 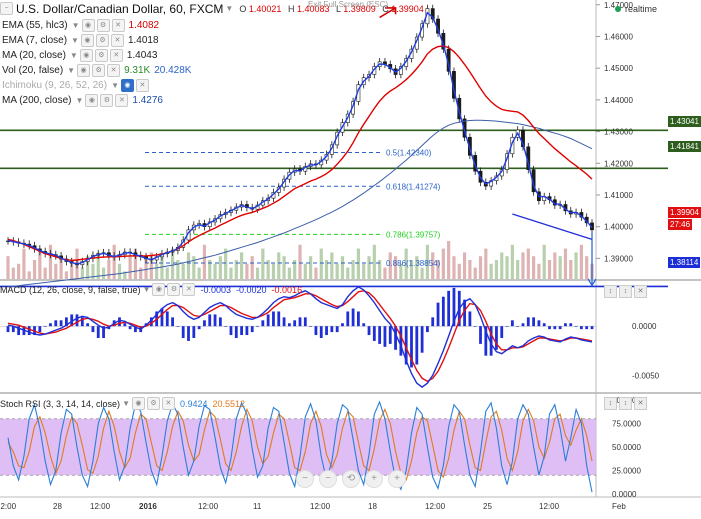 What do you see at coordinates (487, 506) in the screenshot?
I see `time-axis-label: 25` at bounding box center [487, 506].